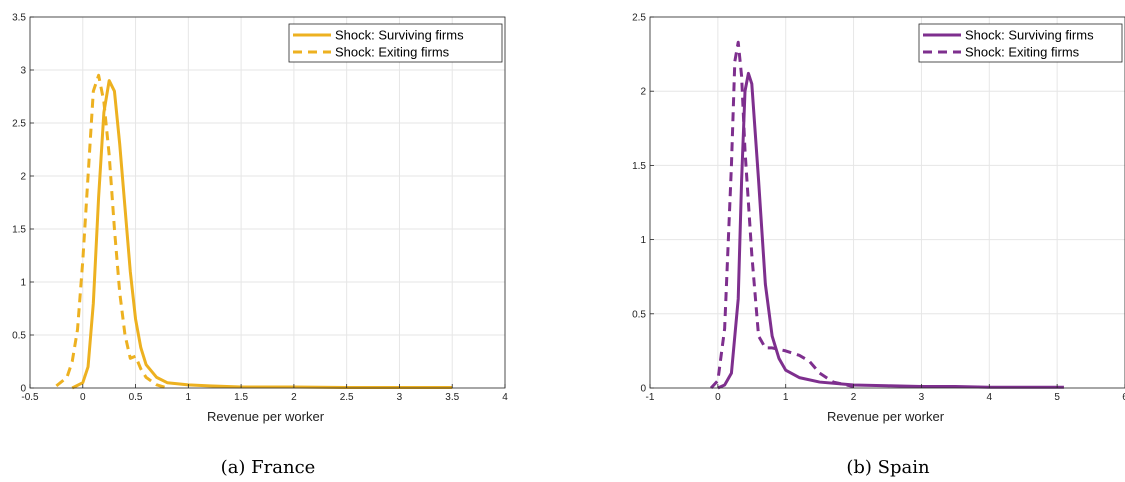 The image size is (1125, 482). I want to click on x-tick-label: 0.5, so click(136, 397).